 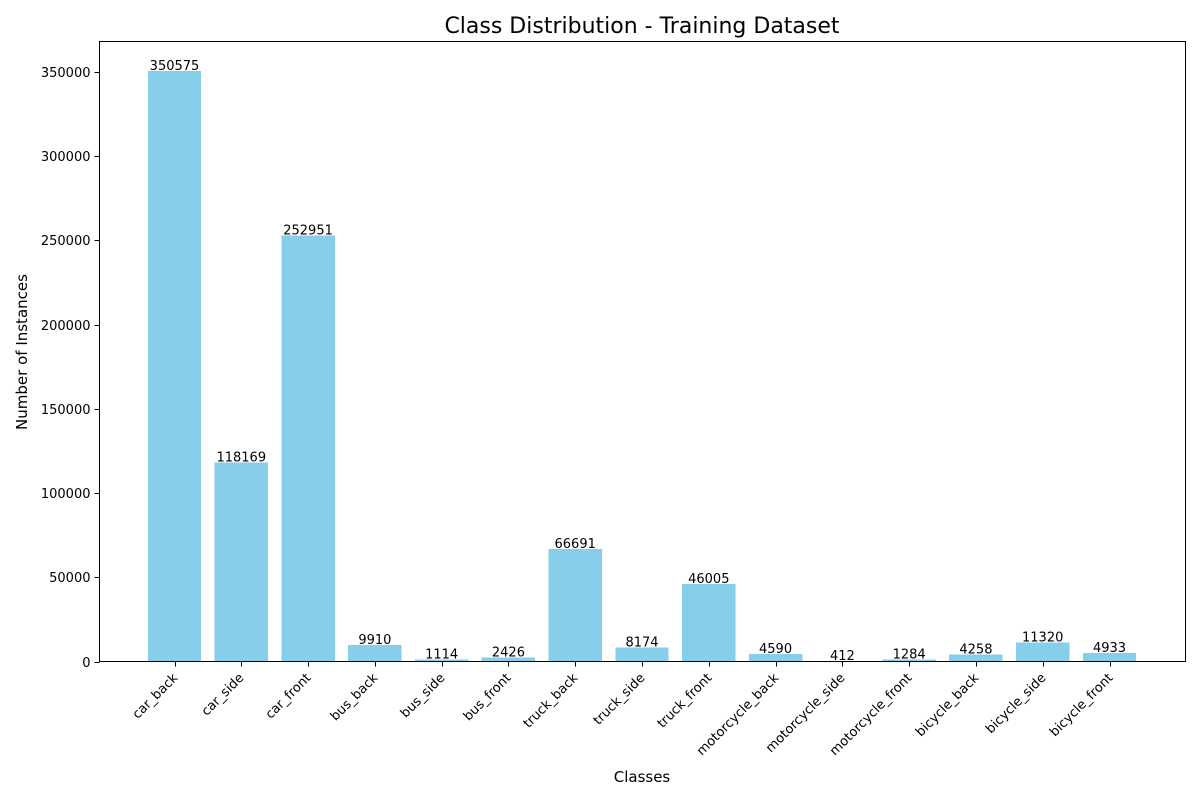 I want to click on x-tick-label-car-side: car_side, so click(x=223, y=695).